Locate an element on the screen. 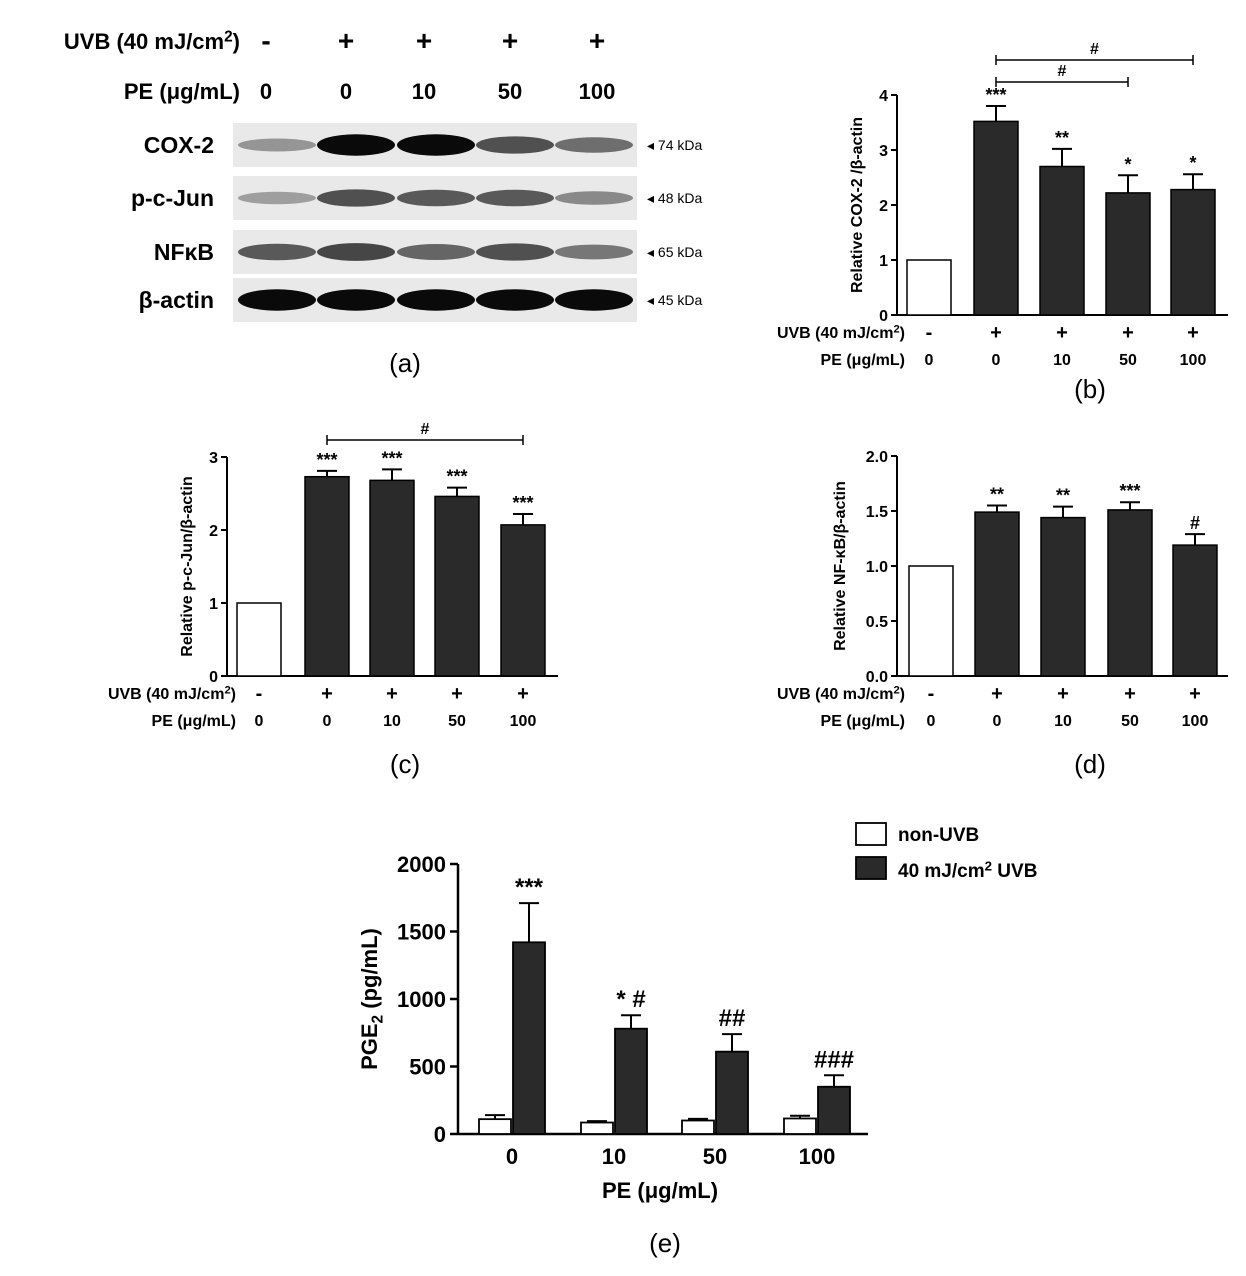 This screenshot has width=1246, height=1276. y-tick-label: 4 is located at coordinates (883, 96).